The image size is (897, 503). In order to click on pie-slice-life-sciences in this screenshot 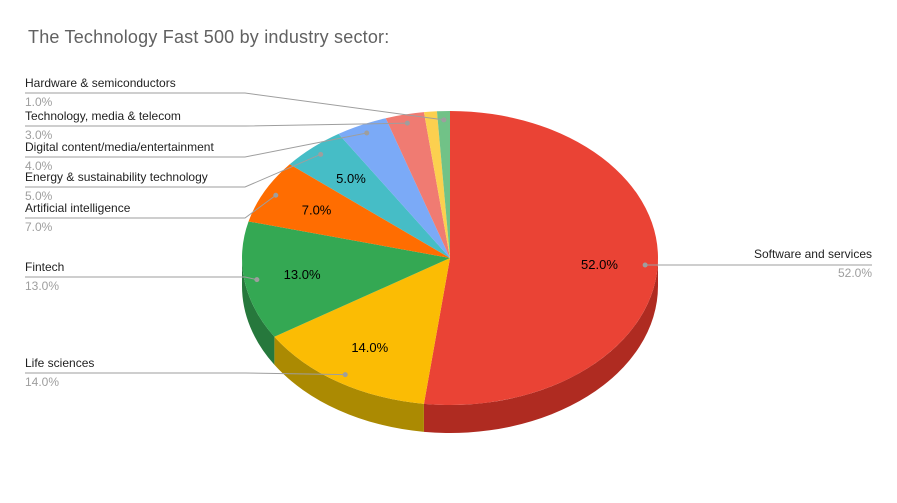, I will do `click(362, 331)`.